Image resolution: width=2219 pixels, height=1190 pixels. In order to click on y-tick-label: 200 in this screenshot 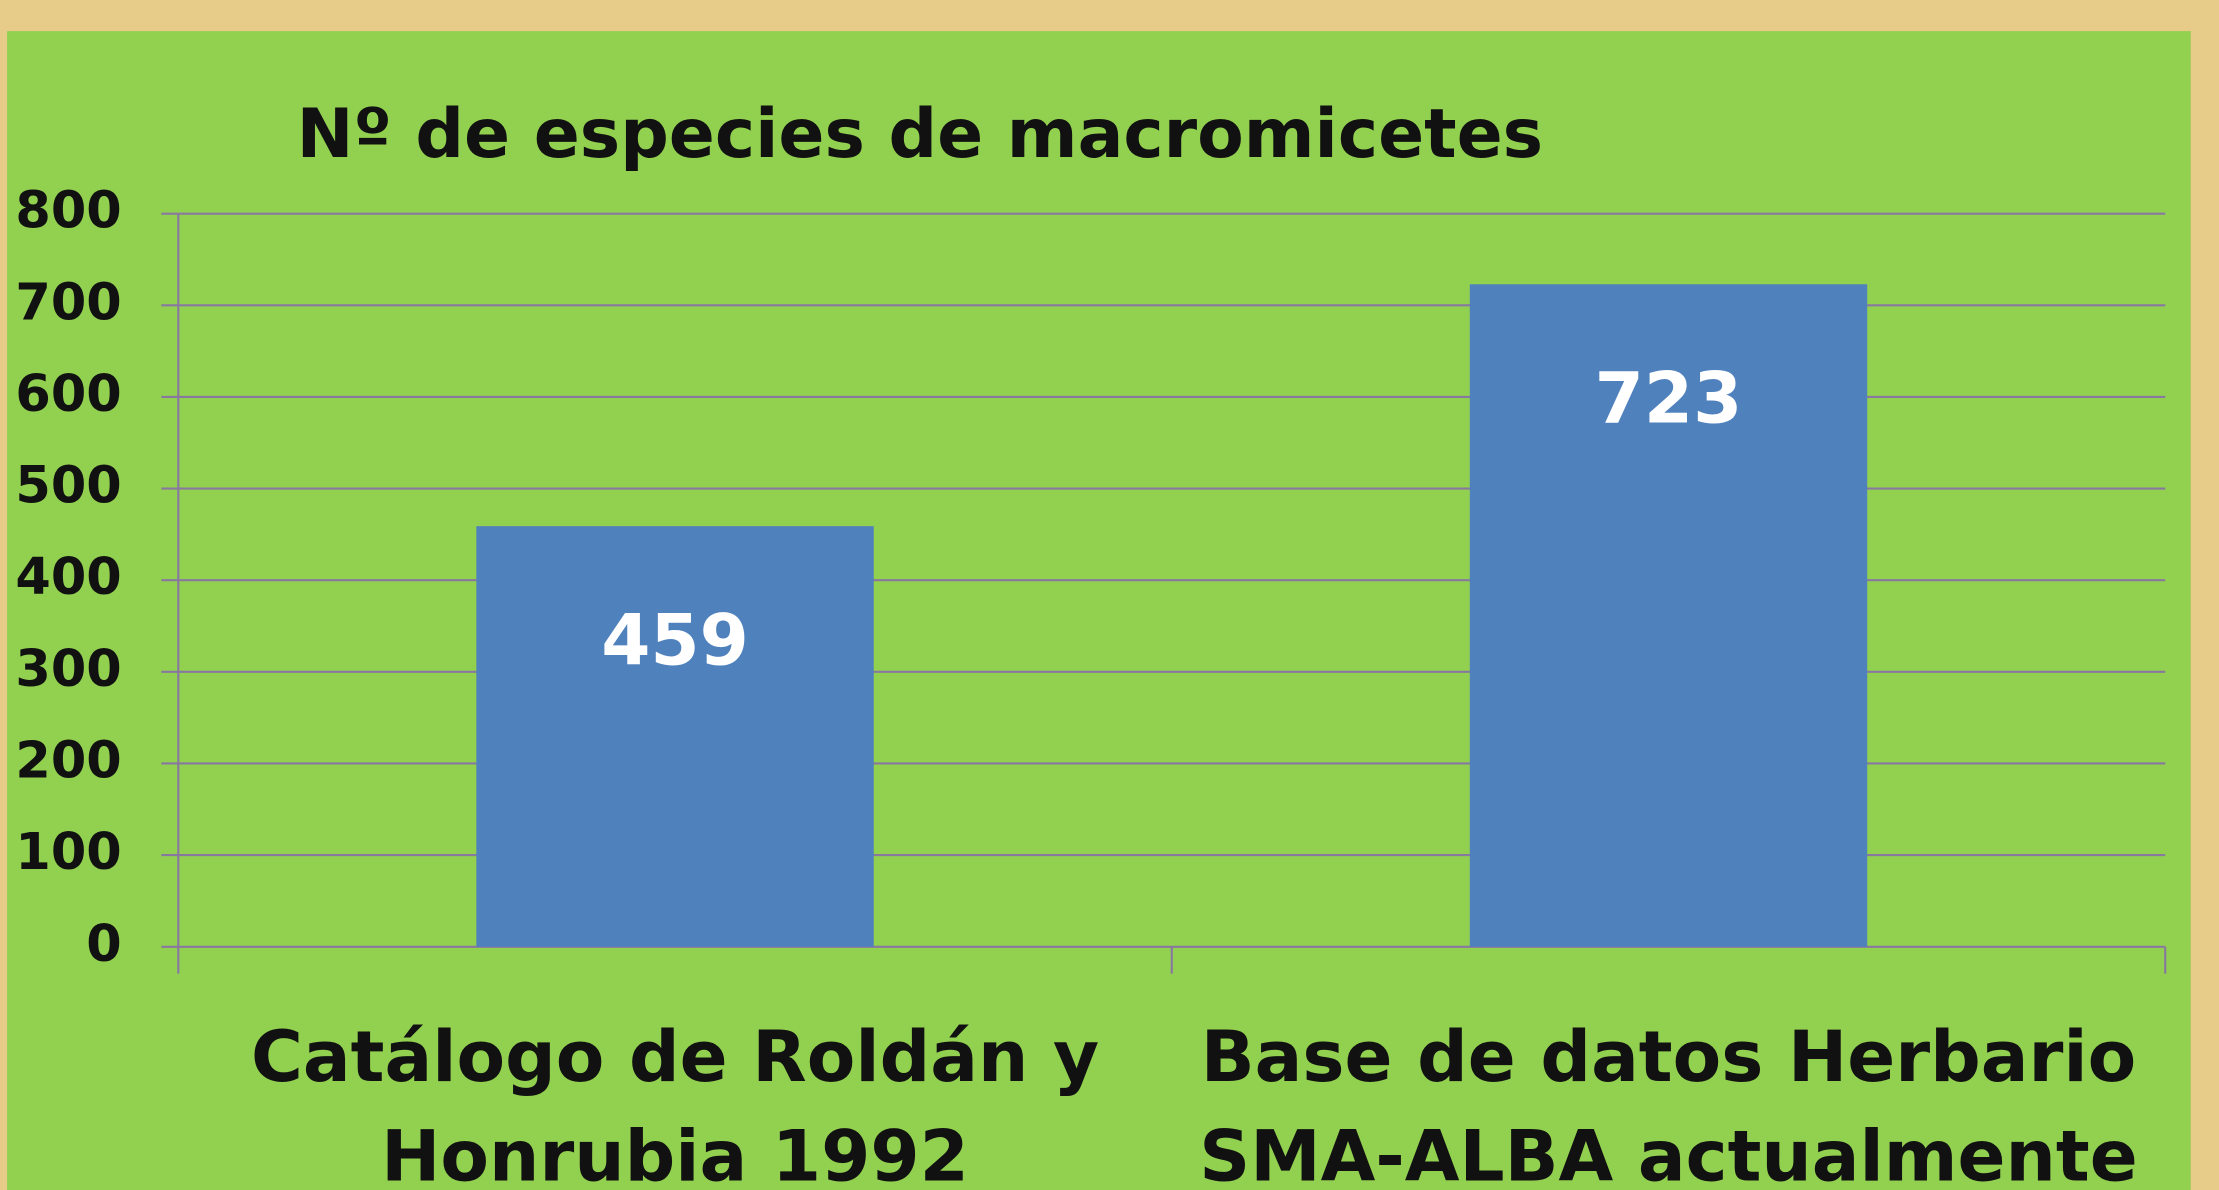, I will do `click(68, 760)`.